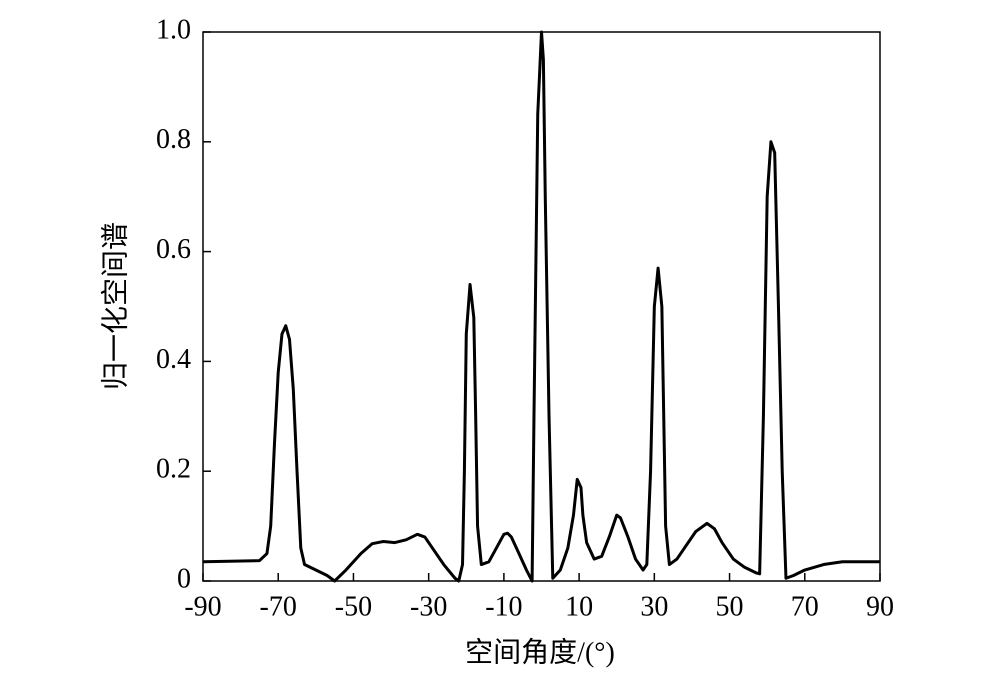 The width and height of the screenshot is (1000, 676). Describe the element at coordinates (730, 606) in the screenshot. I see `x-tick-label: 50` at that location.